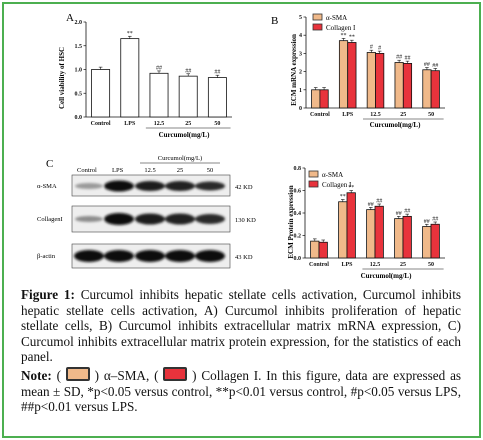 Image resolution: width=483 pixels, height=440 pixels. I want to click on legend-swatch-collagen, so click(317, 27).